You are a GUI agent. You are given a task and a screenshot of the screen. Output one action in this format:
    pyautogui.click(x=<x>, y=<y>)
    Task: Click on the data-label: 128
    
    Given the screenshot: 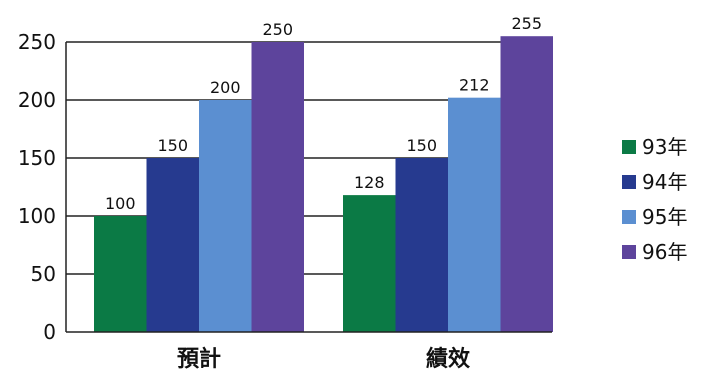 What is the action you would take?
    pyautogui.click(x=369, y=182)
    